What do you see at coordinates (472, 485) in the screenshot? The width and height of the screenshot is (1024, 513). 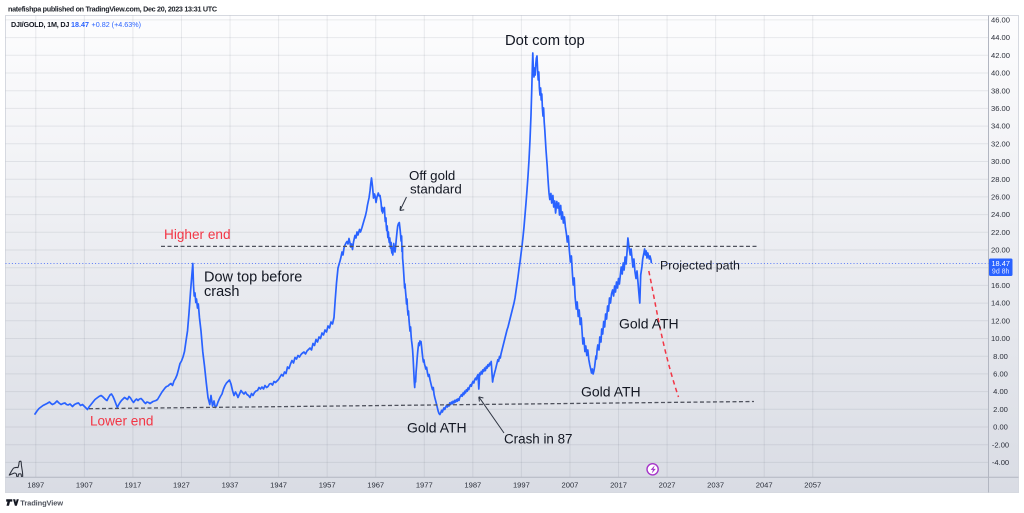 I see `svg-text: 1987` at bounding box center [472, 485].